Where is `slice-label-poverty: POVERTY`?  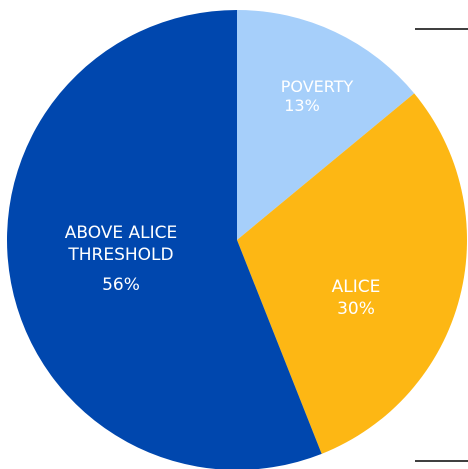
slice-label-poverty: POVERTY is located at coordinates (317, 86).